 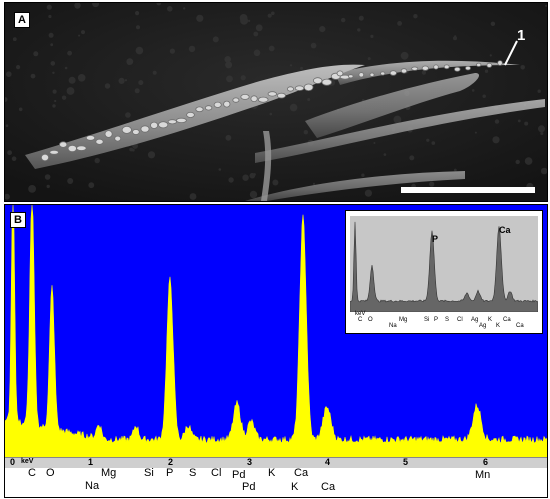 I want to click on energy-axis-bar, so click(x=276, y=462).